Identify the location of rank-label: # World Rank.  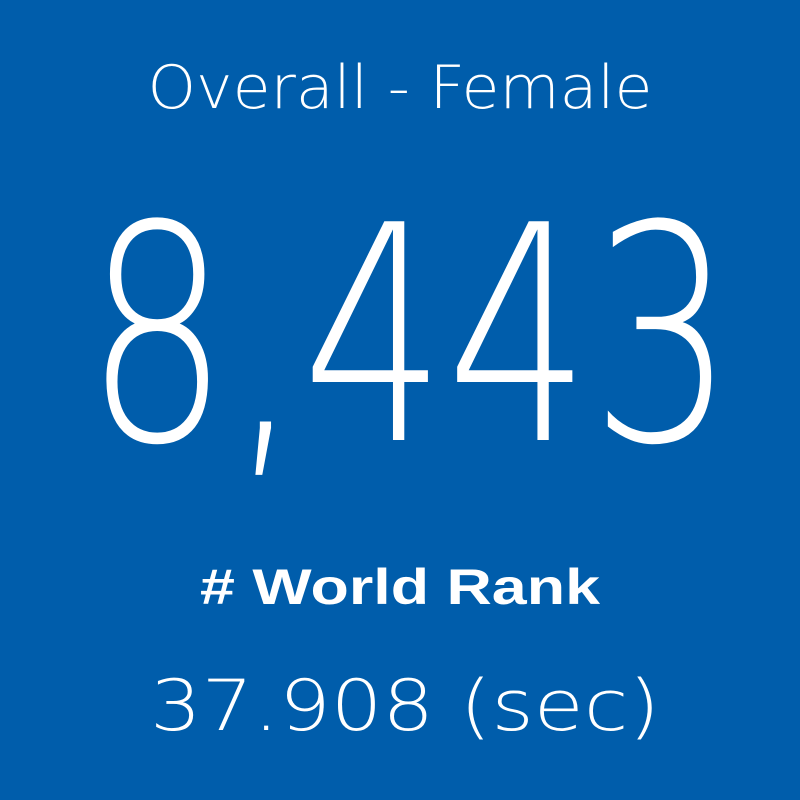
(400, 587).